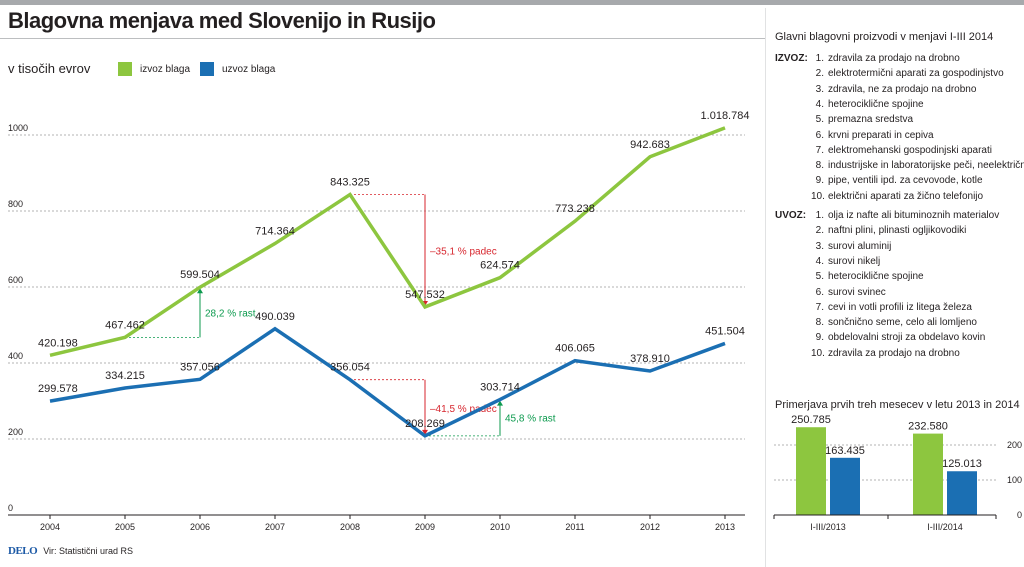 The width and height of the screenshot is (1024, 567). I want to click on data-label: 599.504, so click(200, 275).